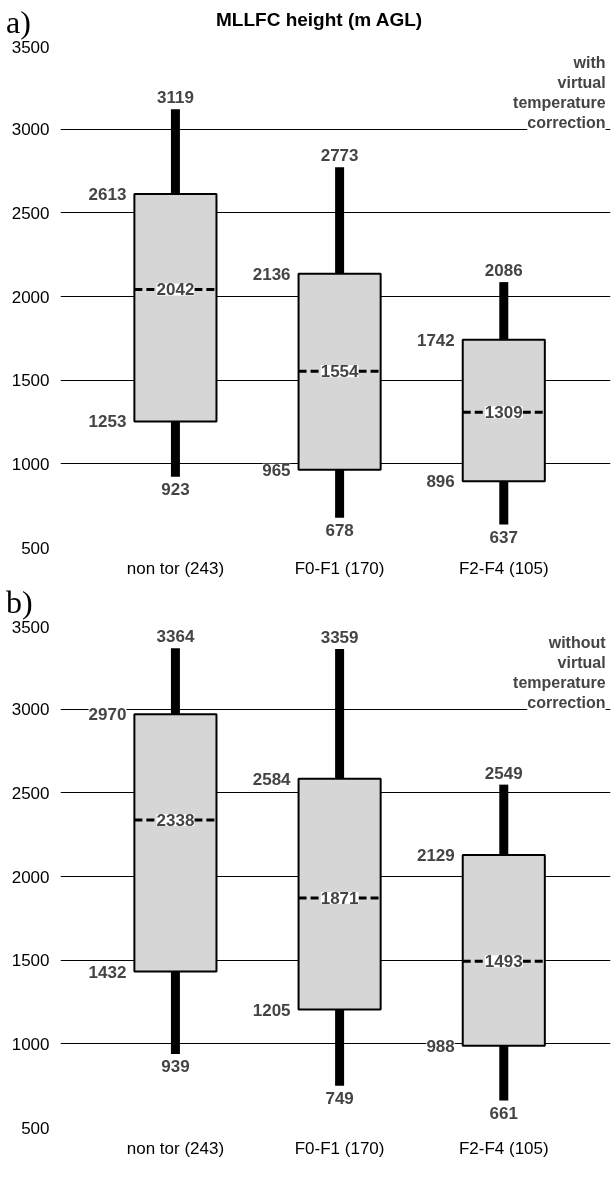 The image size is (614, 1185). I want to click on annotation: 1253, so click(107, 422).